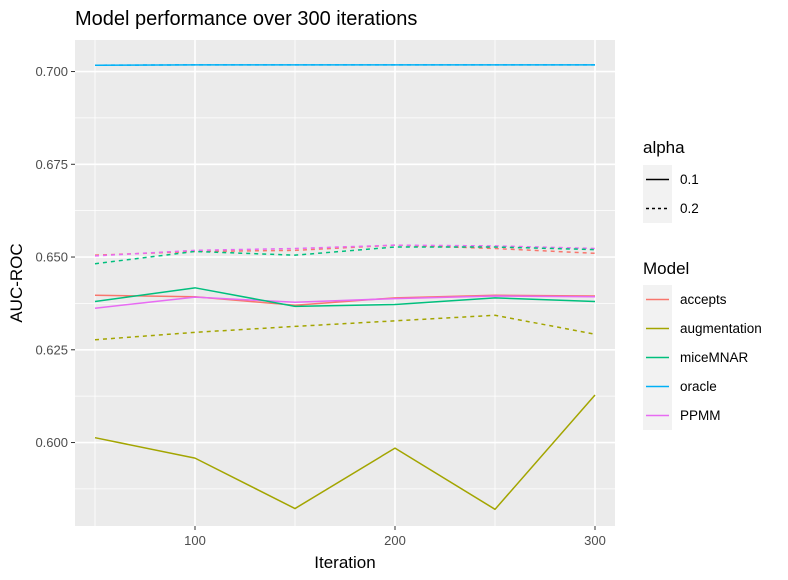 The image size is (788, 580). What do you see at coordinates (595, 540) in the screenshot?
I see `x-tick-label: 300` at bounding box center [595, 540].